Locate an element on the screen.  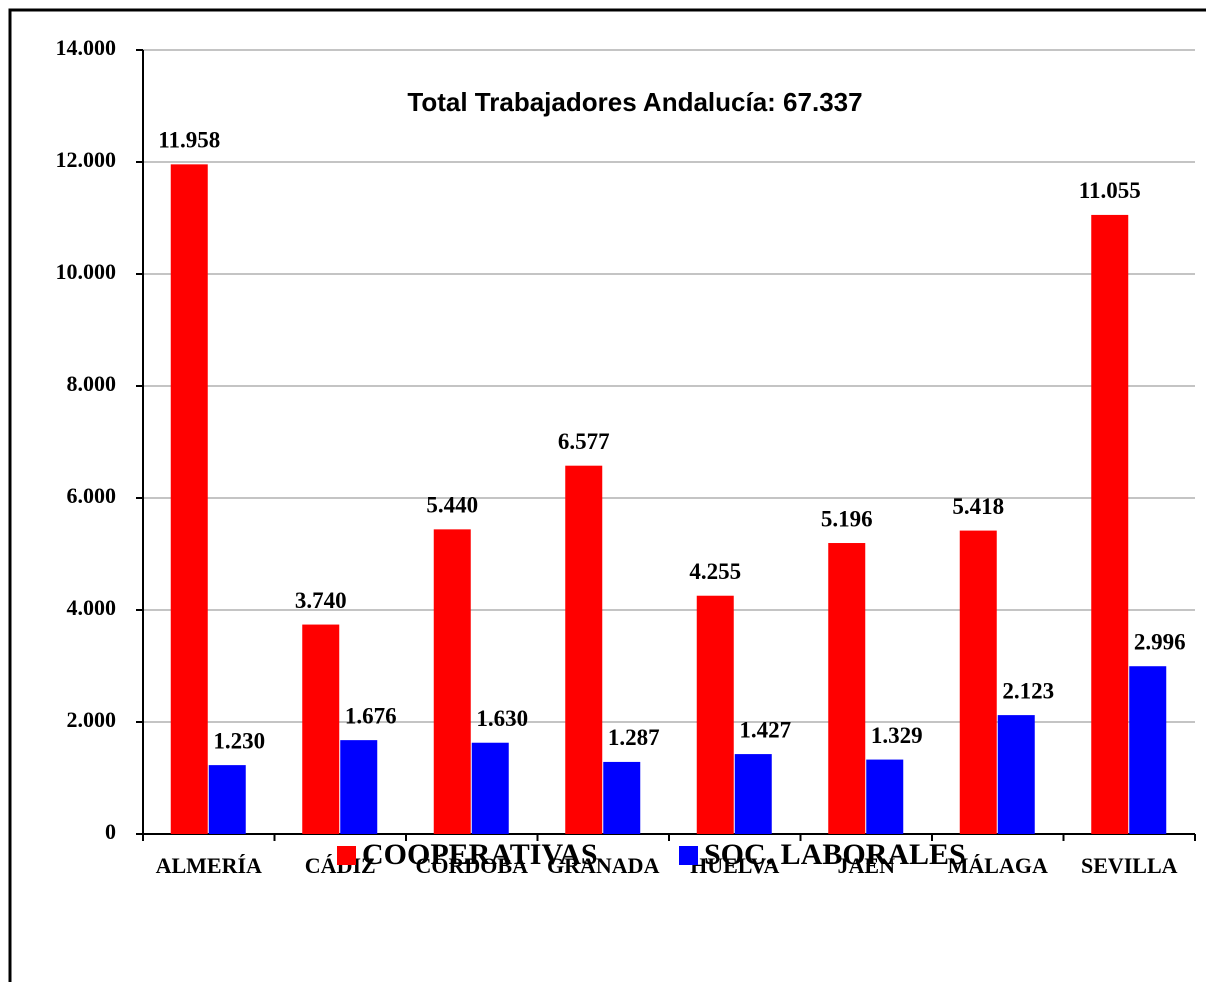
y-tick-label: 0 is located at coordinates (110, 831).